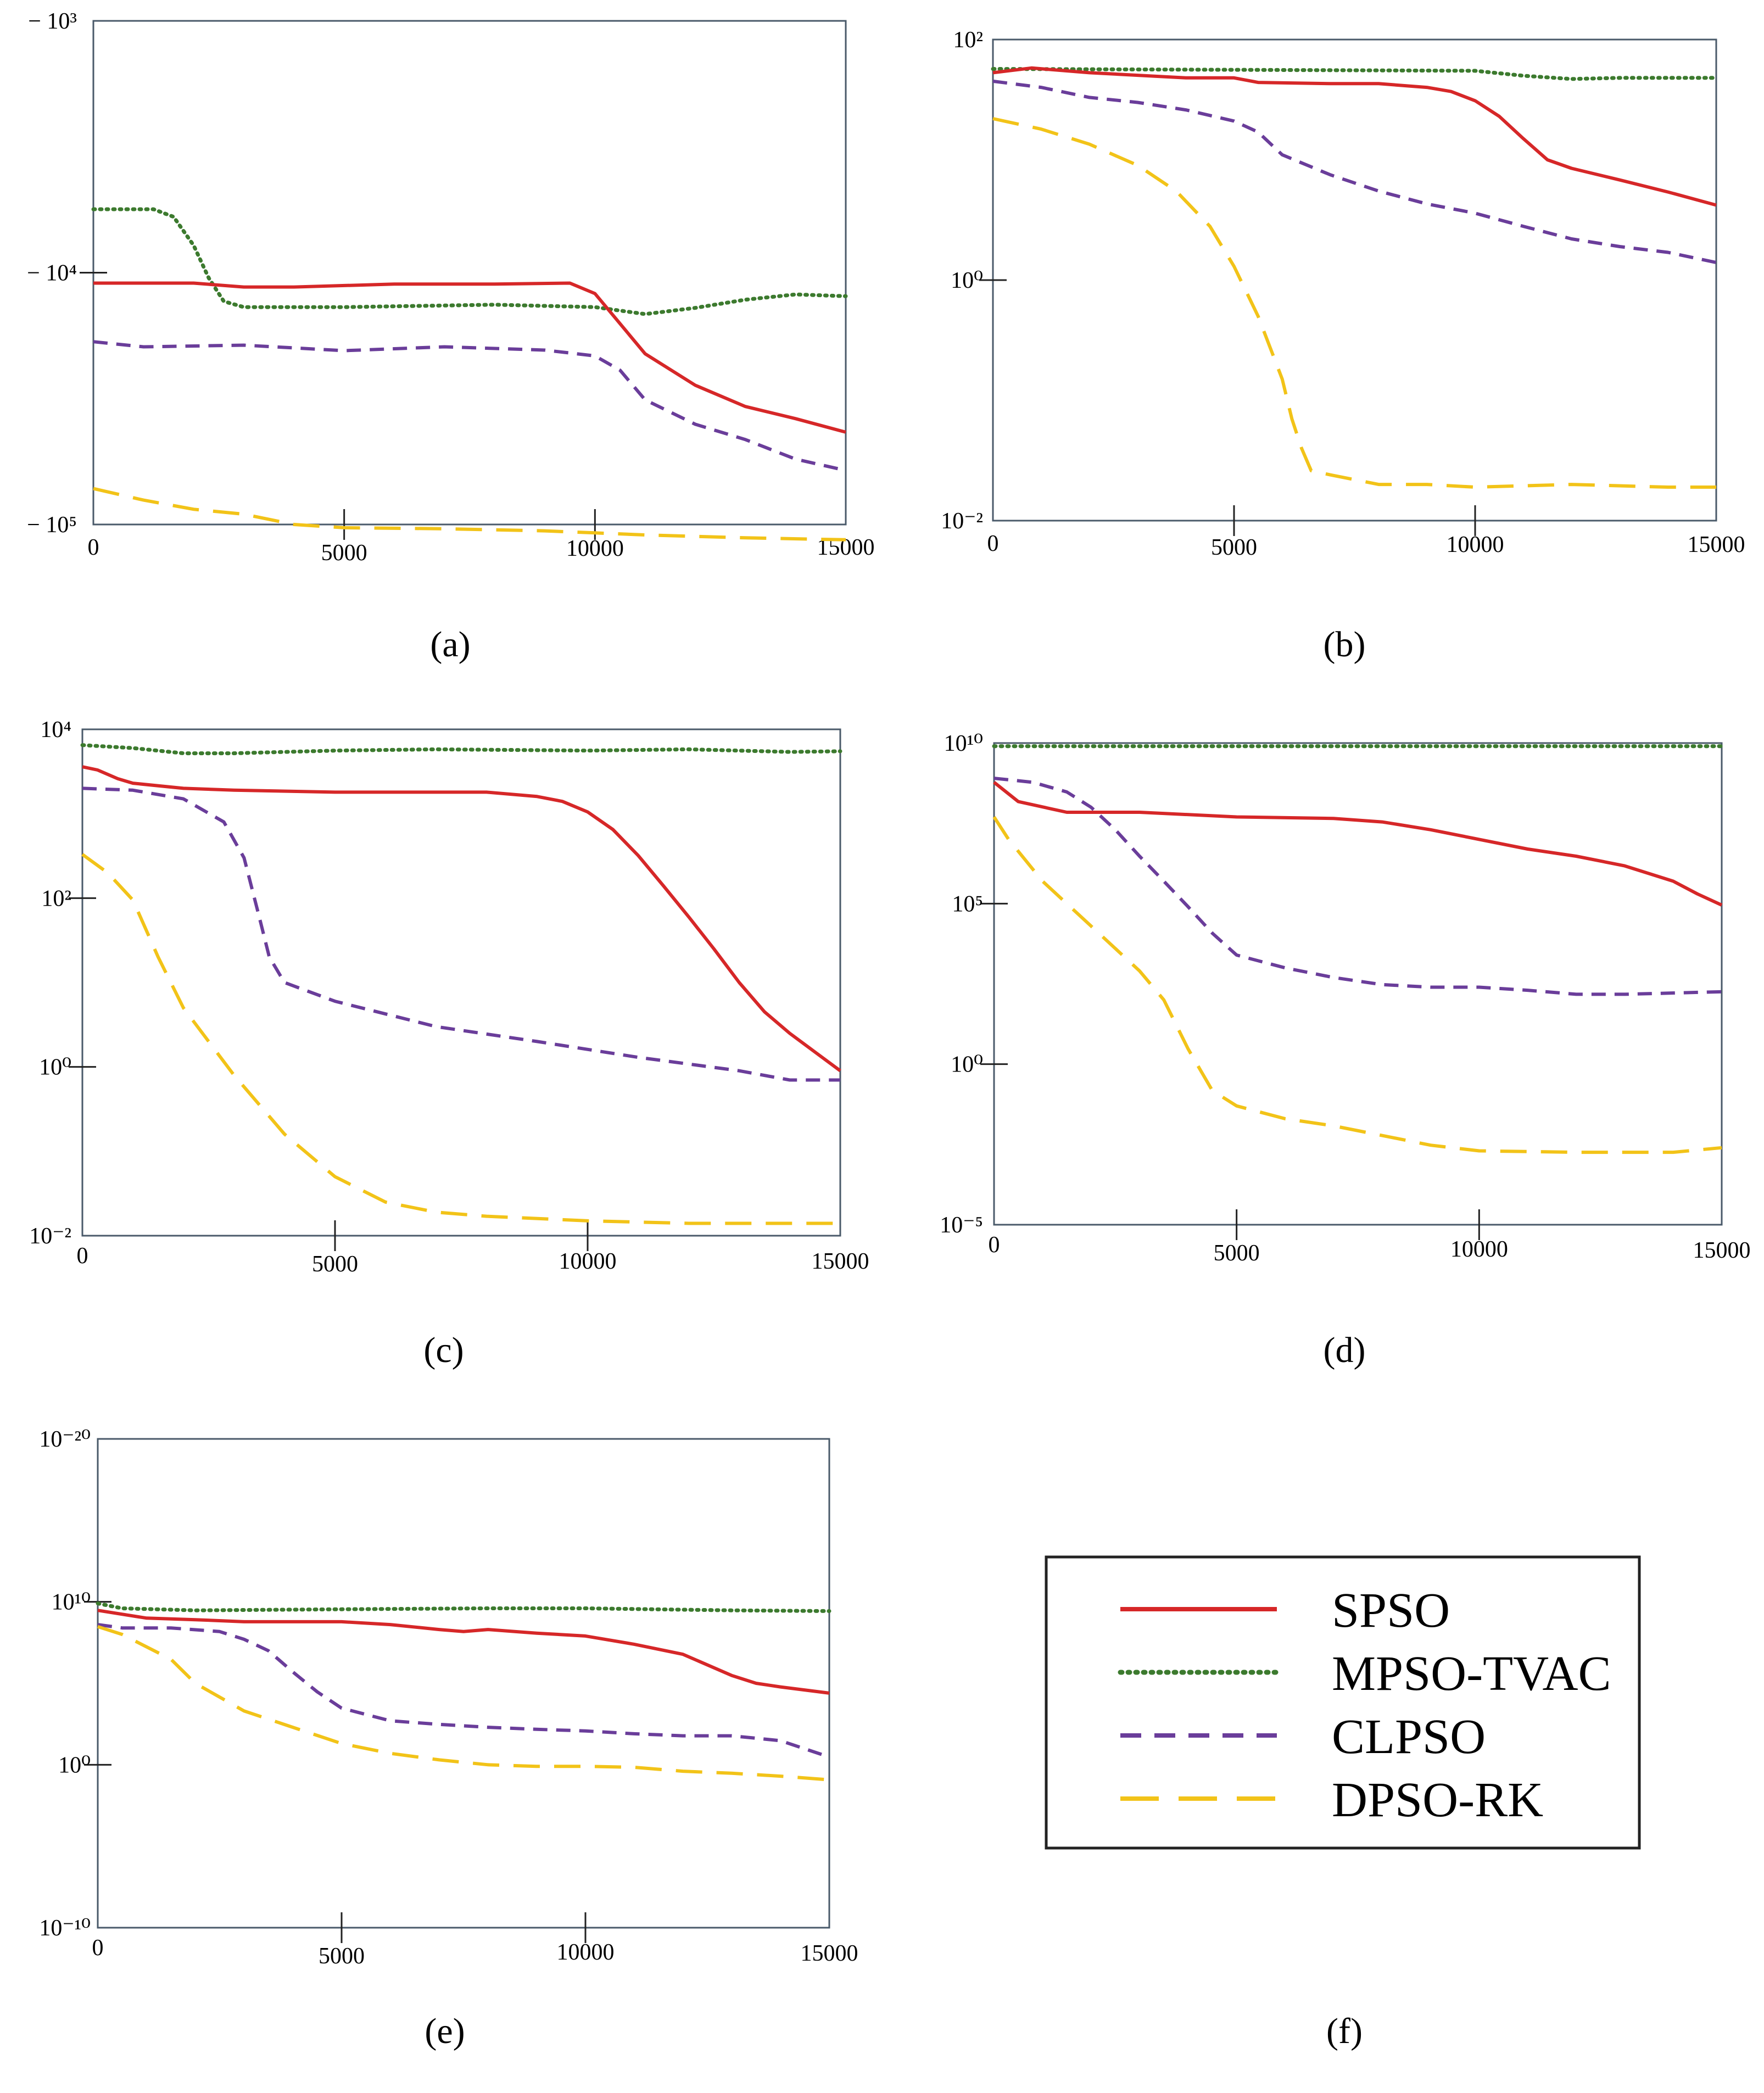  Describe the element at coordinates (52, 273) in the screenshot. I see `y-tick-label: − 10⁴` at that location.